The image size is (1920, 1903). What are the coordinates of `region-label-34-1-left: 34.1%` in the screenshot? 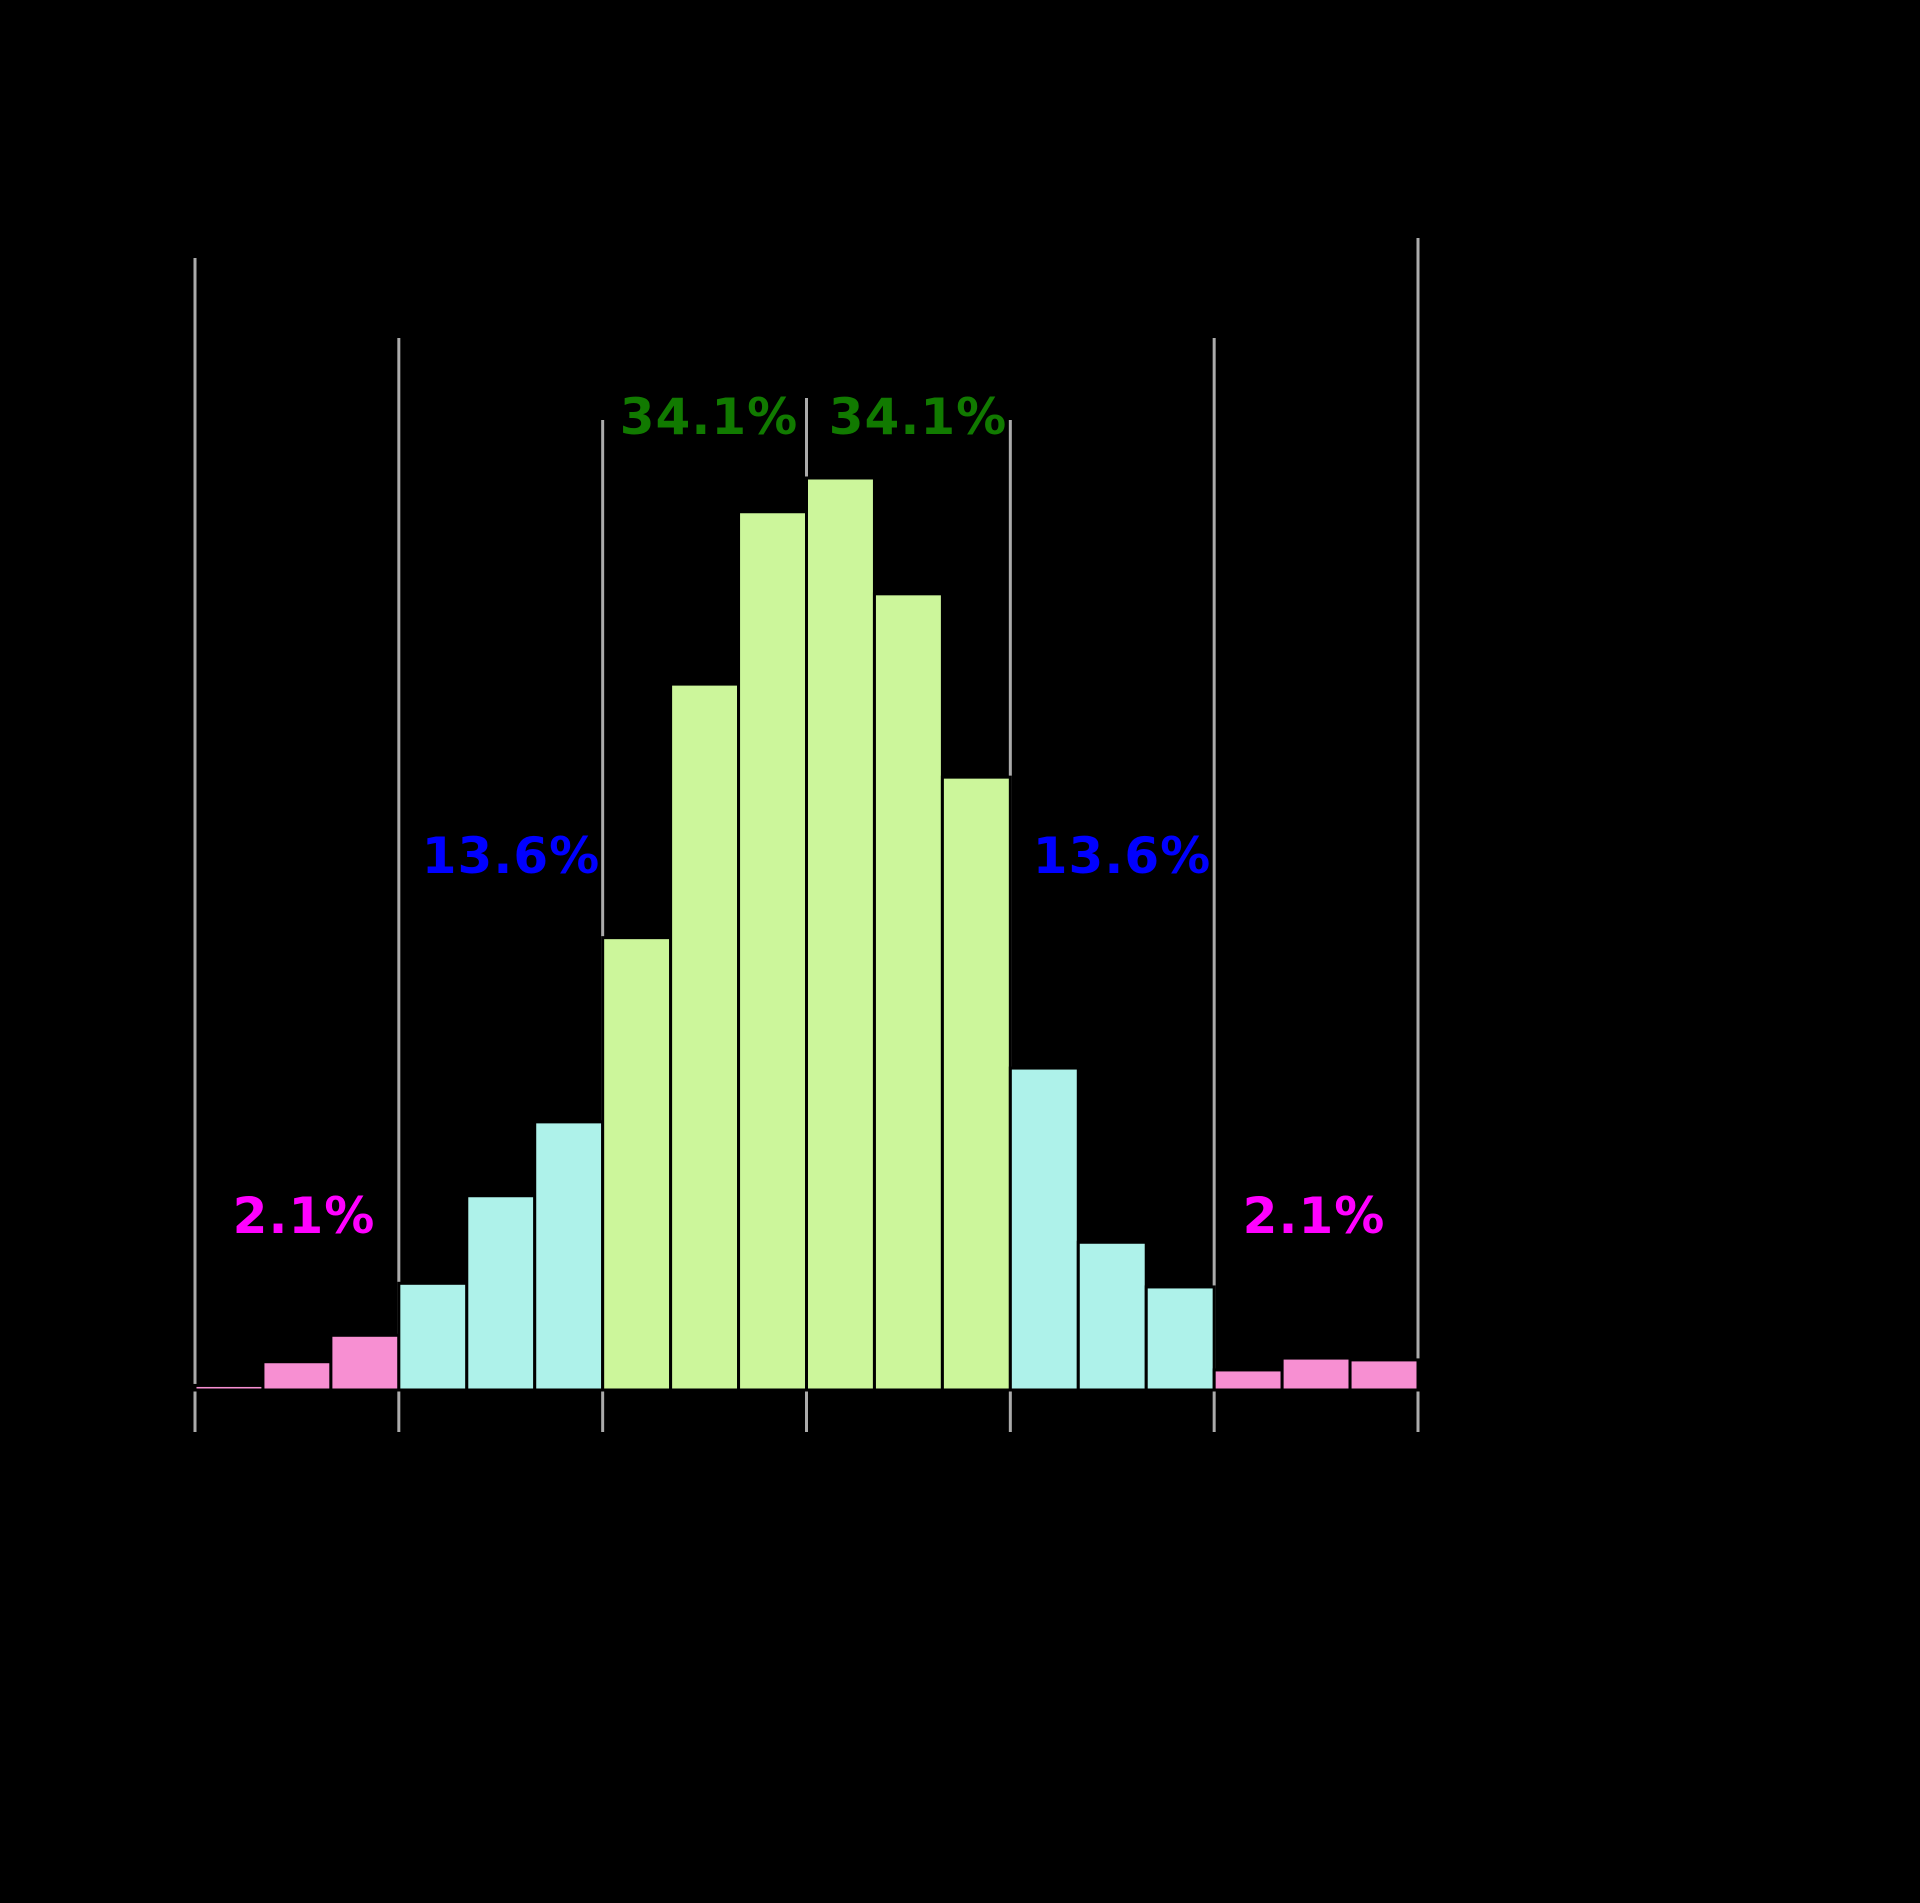 It's located at (709, 417).